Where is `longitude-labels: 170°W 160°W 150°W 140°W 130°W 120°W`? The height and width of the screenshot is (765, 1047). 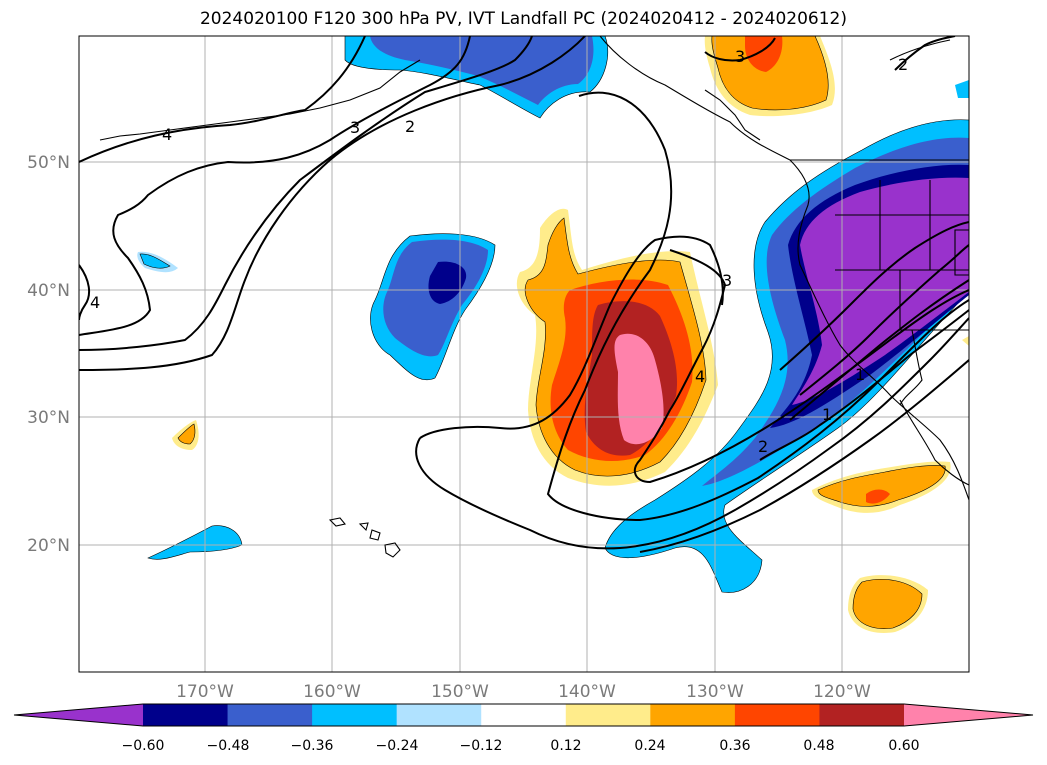 longitude-labels: 170°W 160°W 150°W 140°W 130°W 120°W is located at coordinates (523, 692).